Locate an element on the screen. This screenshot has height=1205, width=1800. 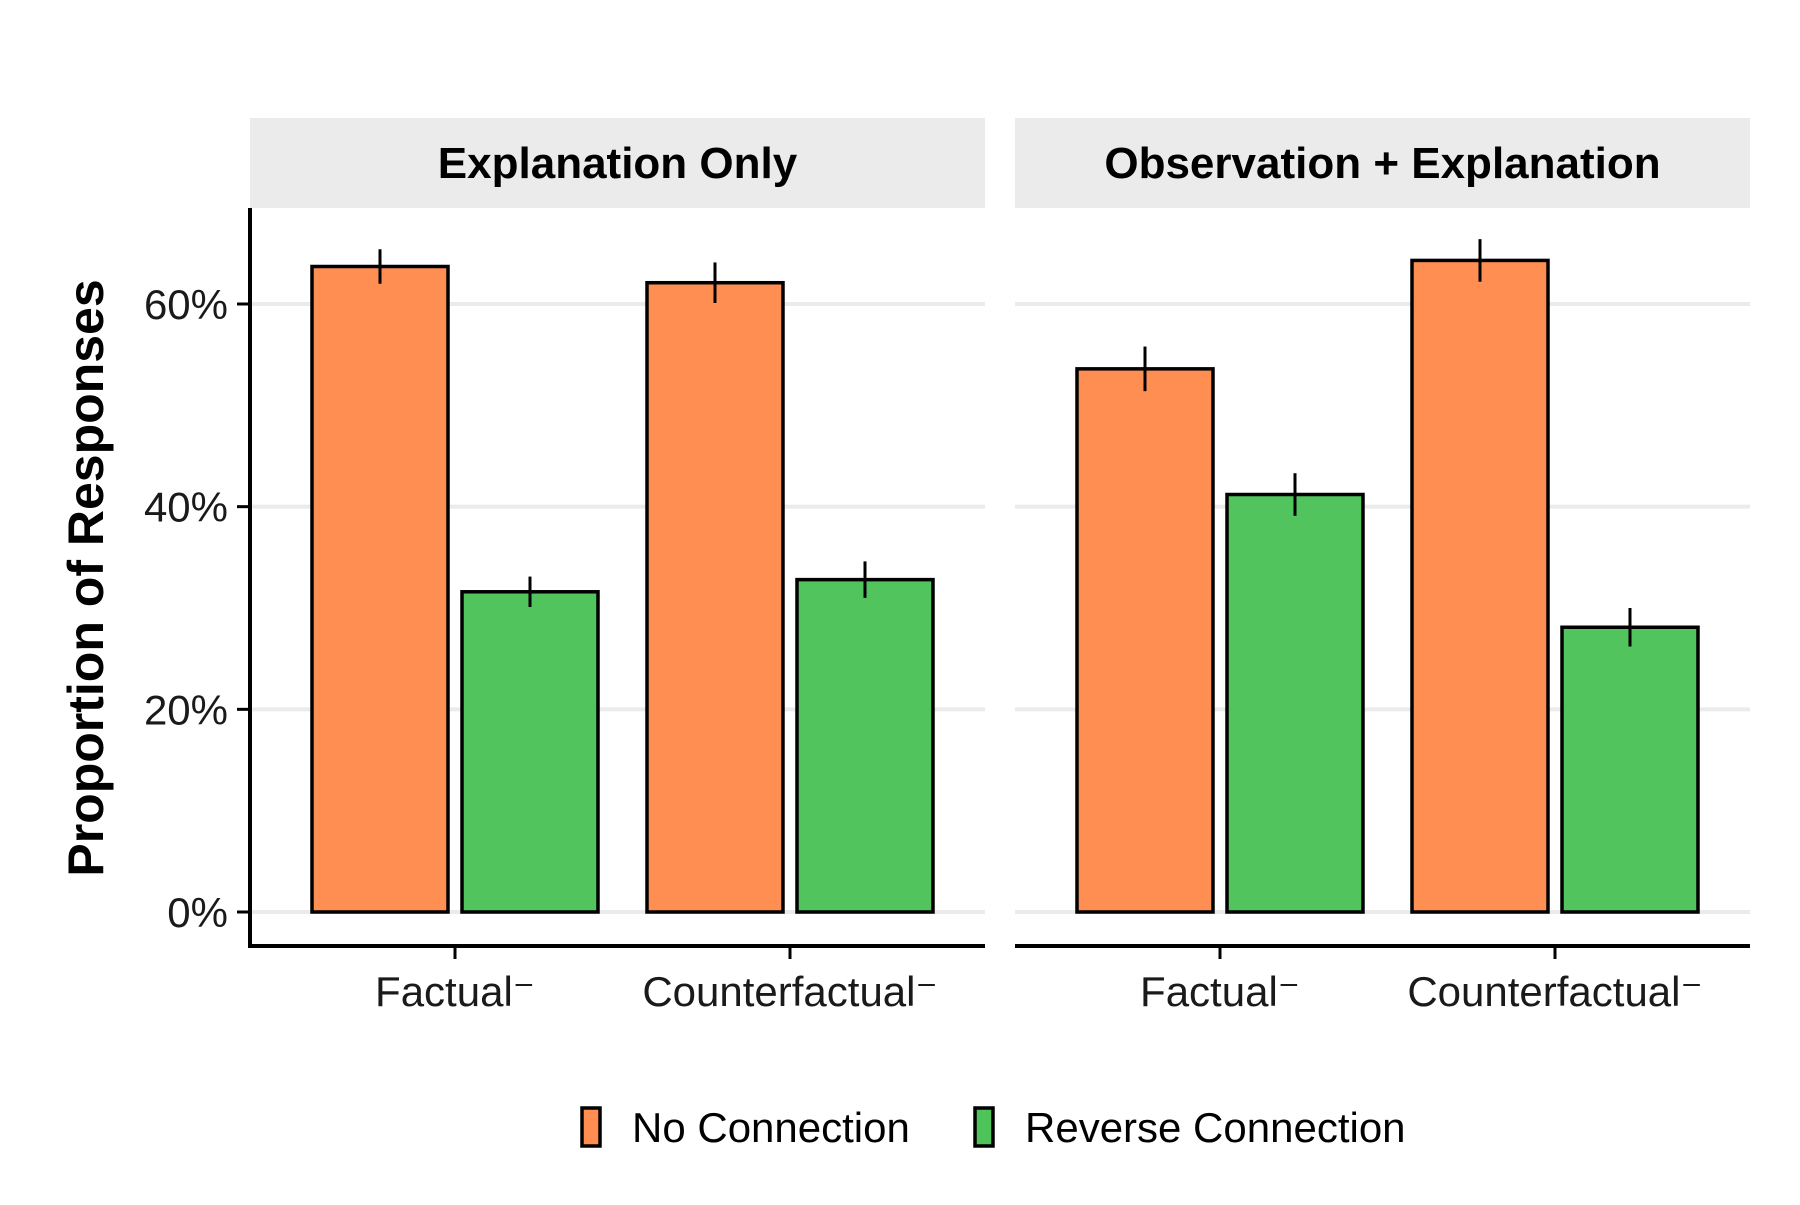
legend: No Connection Reverse Connection is located at coordinates (993, 1127).